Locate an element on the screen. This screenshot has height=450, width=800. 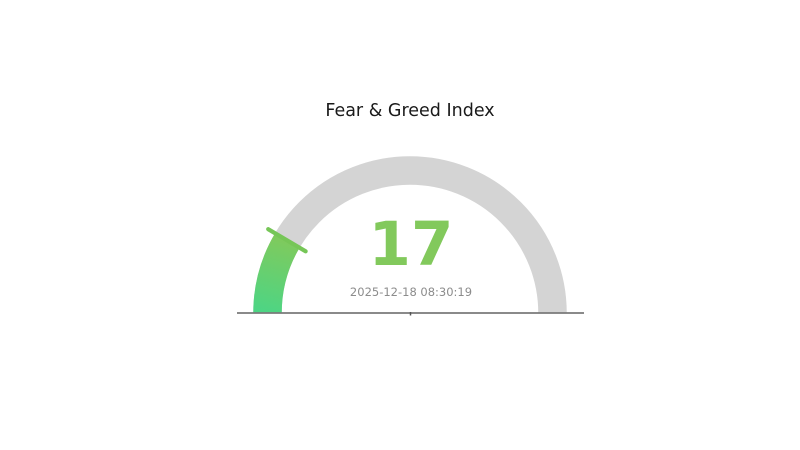
chart-title: Fear & Greed Index is located at coordinates (410, 111).